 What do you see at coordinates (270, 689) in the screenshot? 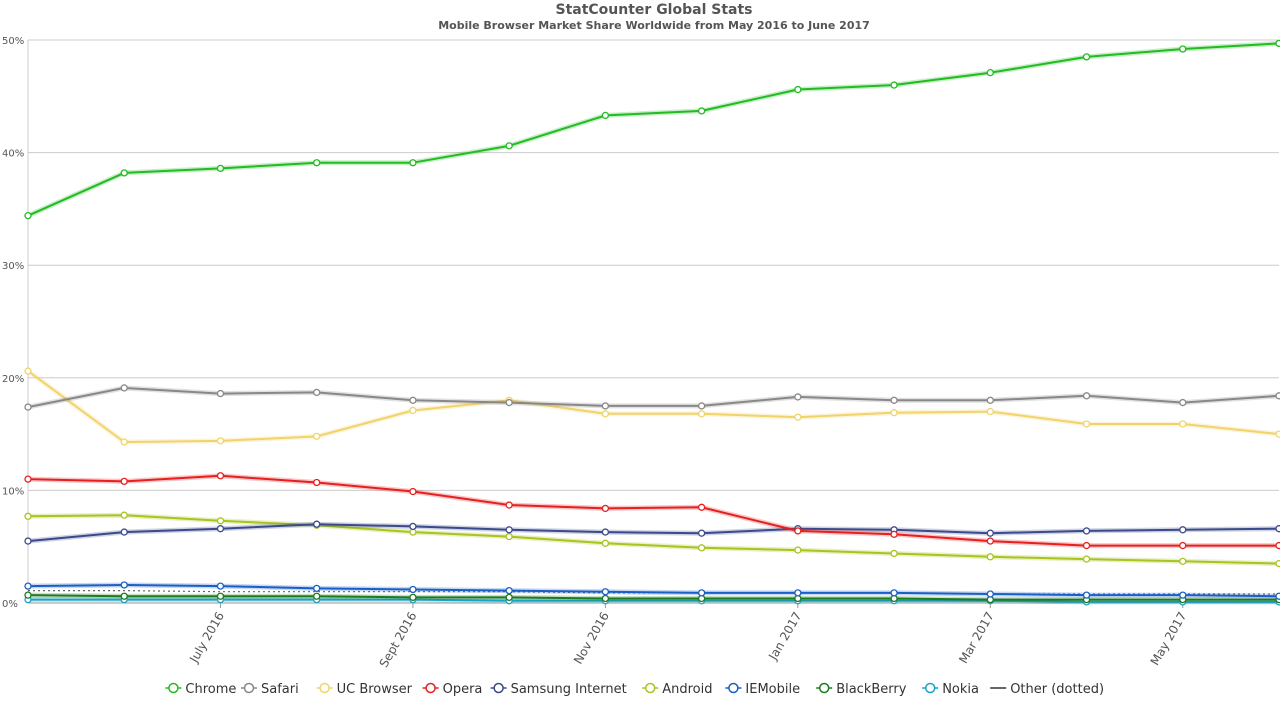
I see `legend-item-safari: Safari` at bounding box center [270, 689].